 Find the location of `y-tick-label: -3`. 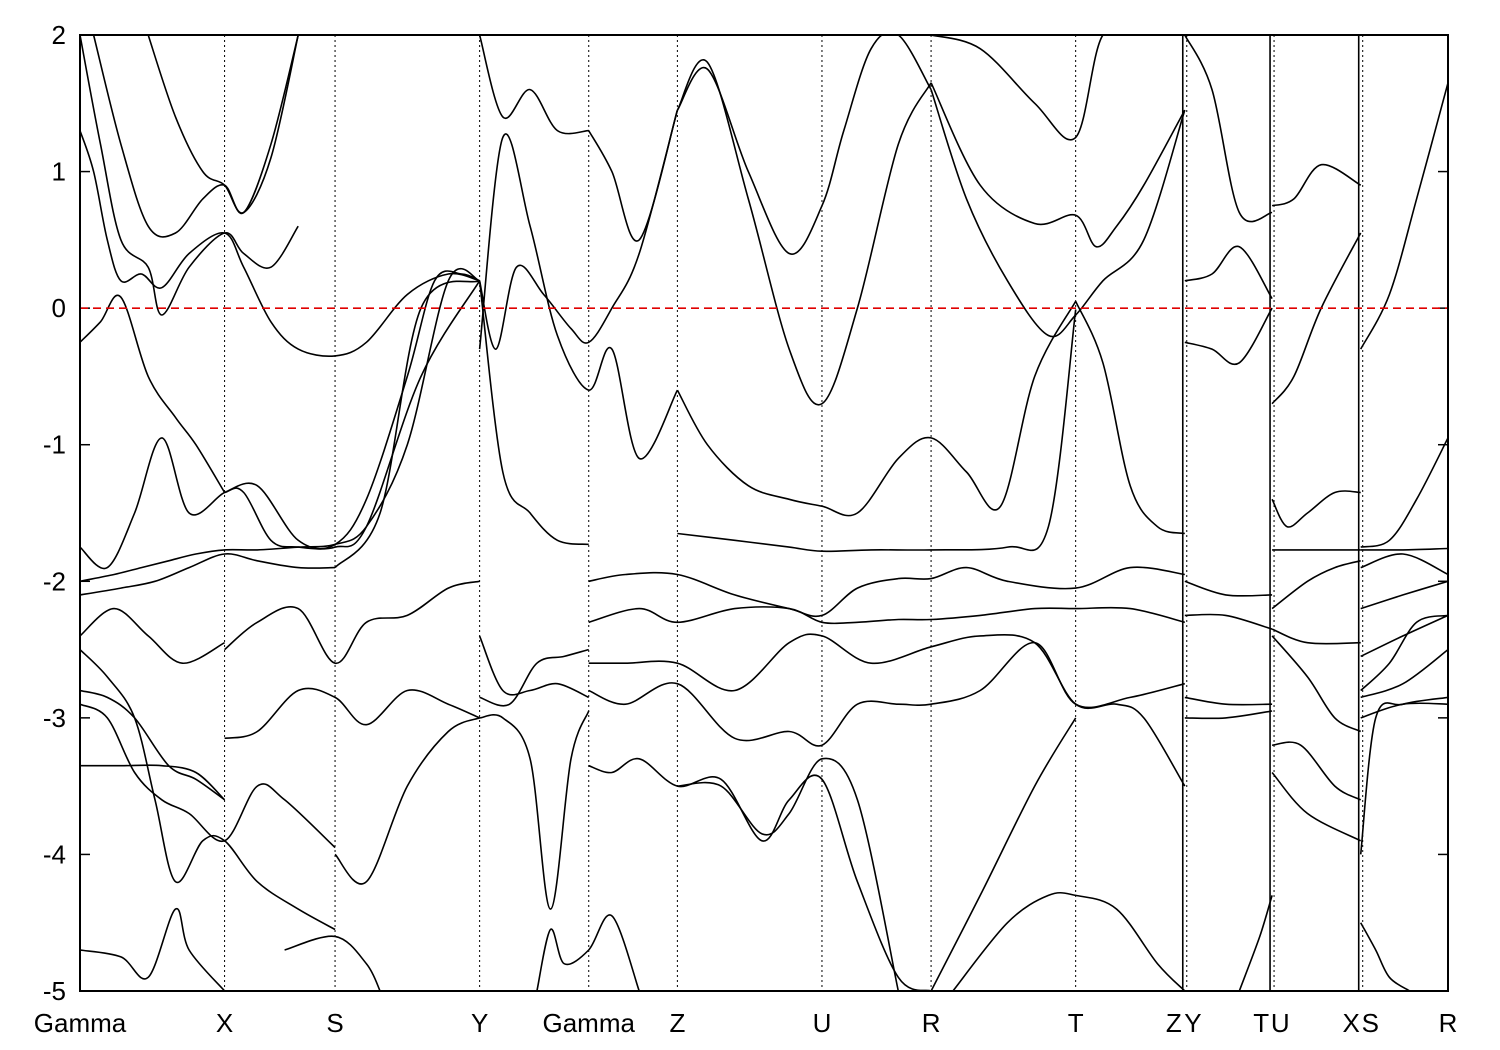

y-tick-label: -3 is located at coordinates (54, 718).